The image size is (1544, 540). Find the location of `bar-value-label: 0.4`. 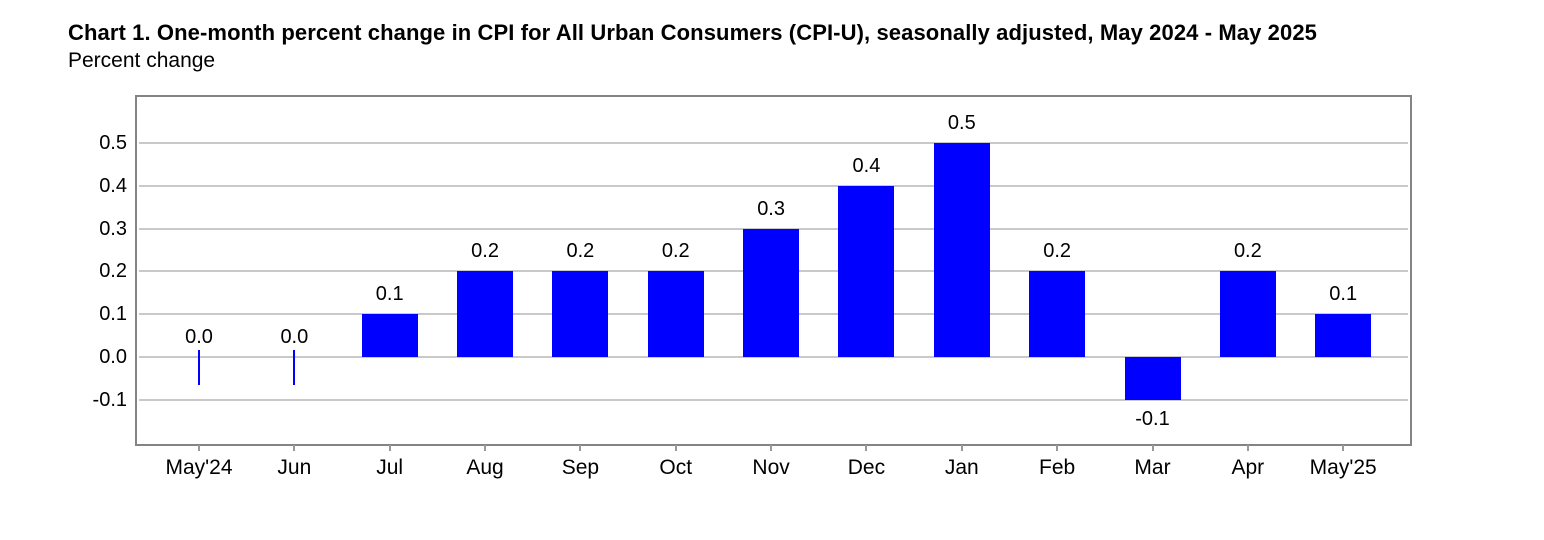

bar-value-label: 0.4 is located at coordinates (866, 165).